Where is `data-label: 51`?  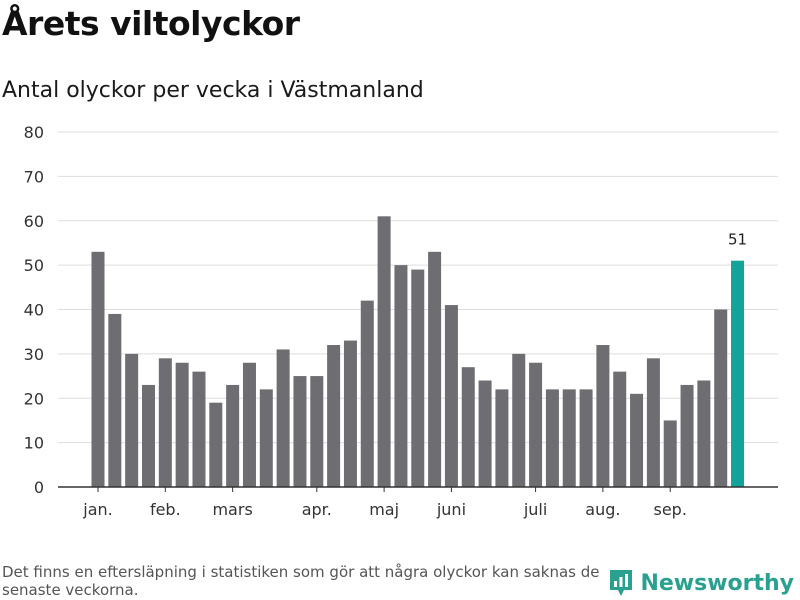 data-label: 51 is located at coordinates (737, 240).